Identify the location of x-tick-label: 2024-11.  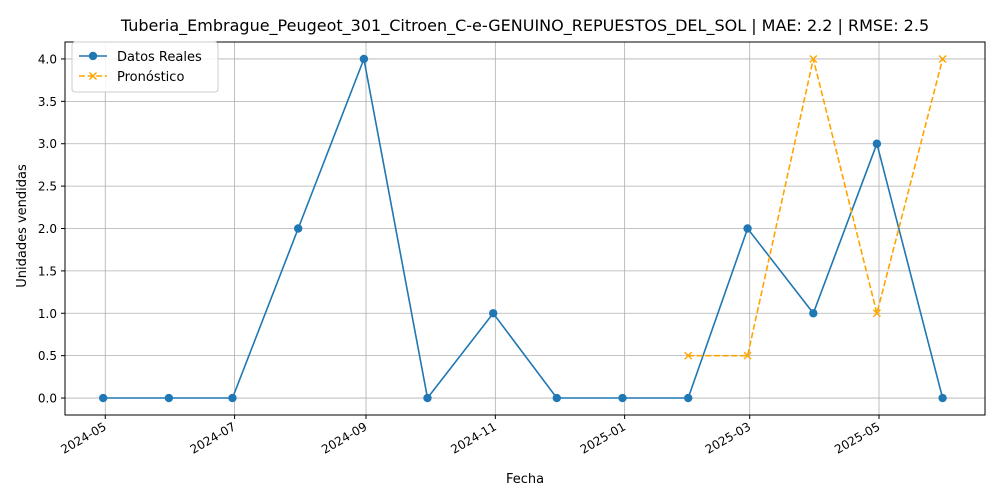
(473, 437).